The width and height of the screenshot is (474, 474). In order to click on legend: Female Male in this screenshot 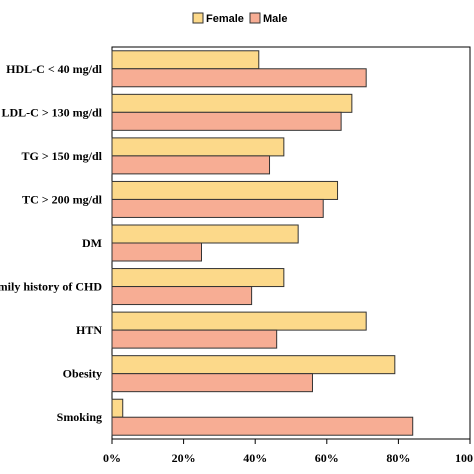, I will do `click(239, 18)`.